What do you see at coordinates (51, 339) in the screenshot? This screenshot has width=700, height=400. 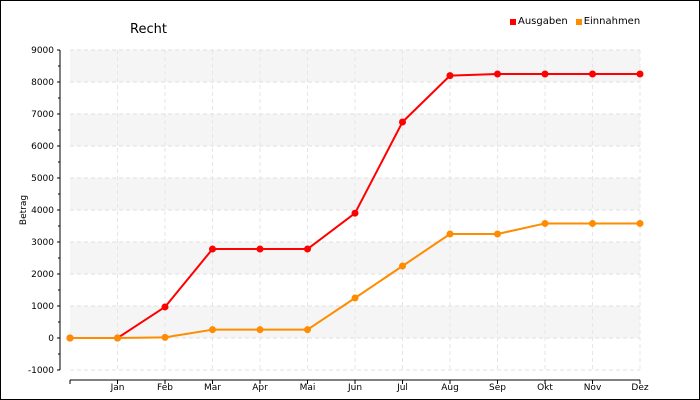 I see `y-tick-label: 0` at bounding box center [51, 339].